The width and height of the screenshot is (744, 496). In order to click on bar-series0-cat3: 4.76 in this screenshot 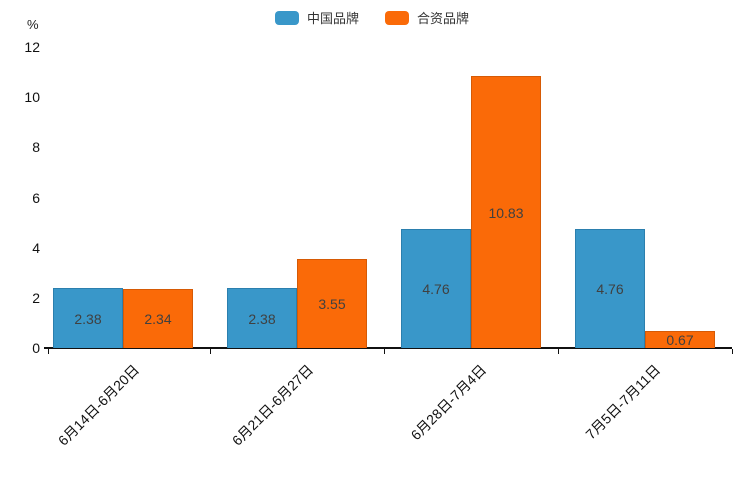, I will do `click(610, 288)`.